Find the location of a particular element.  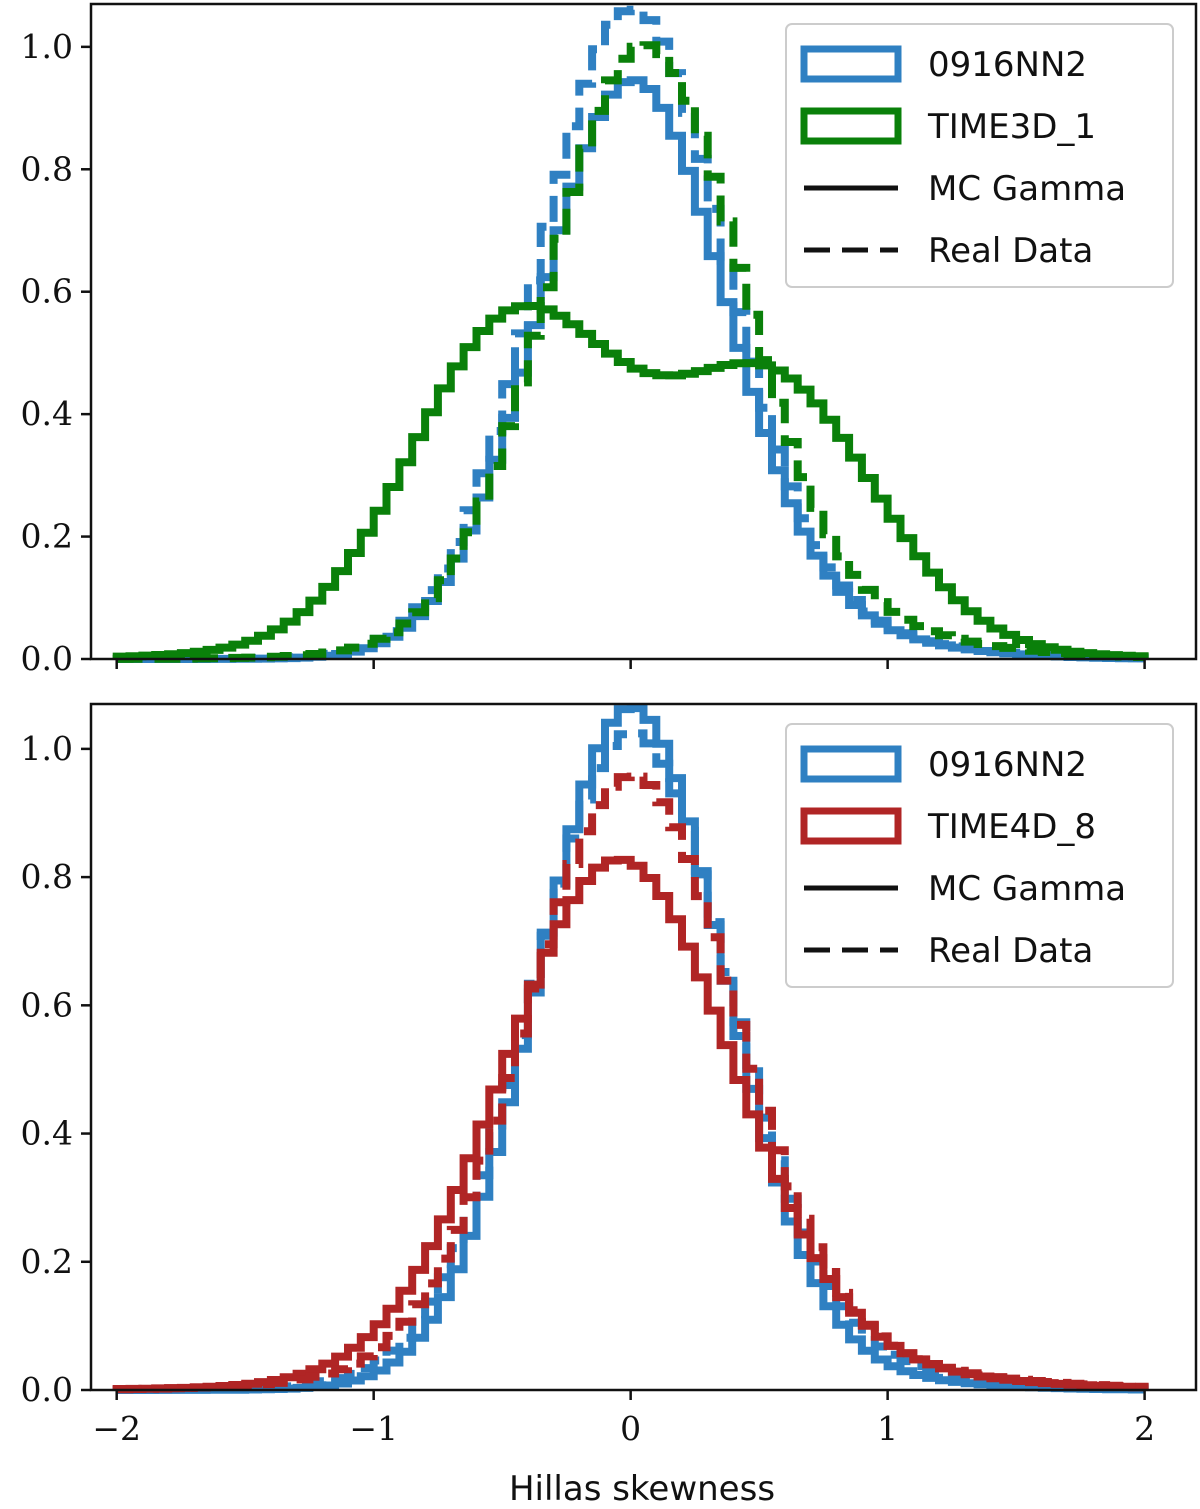

legend: 0916NN2 TIME3D_1 MC Gamma Real Data is located at coordinates (979, 155).